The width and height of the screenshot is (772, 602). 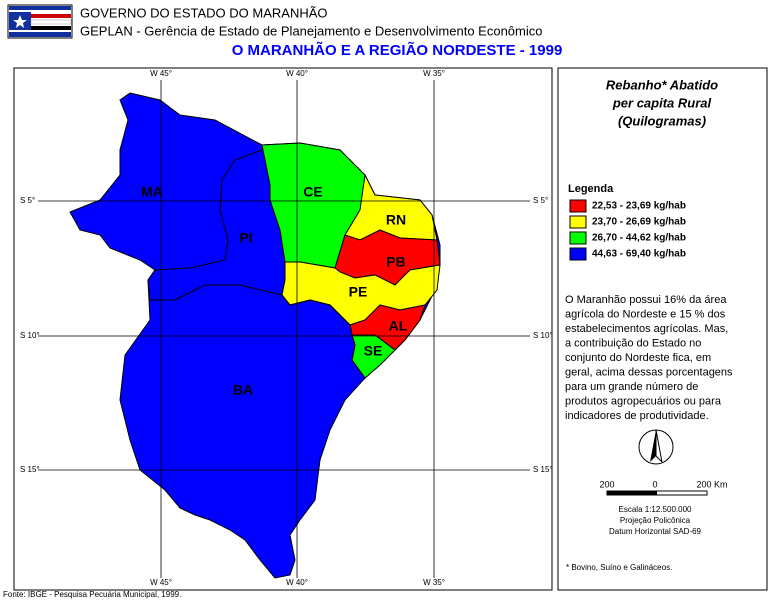 I want to click on panel-text-line: indicadores de produtividade., so click(x=637, y=416).